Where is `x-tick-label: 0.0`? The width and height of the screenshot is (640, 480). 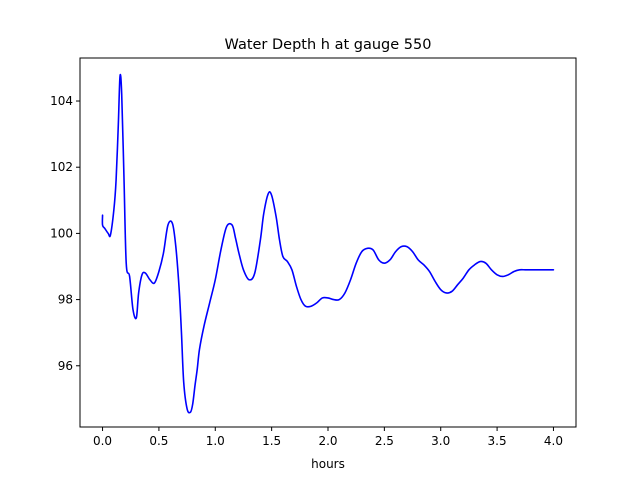
x-tick-label: 0.0 is located at coordinates (102, 441).